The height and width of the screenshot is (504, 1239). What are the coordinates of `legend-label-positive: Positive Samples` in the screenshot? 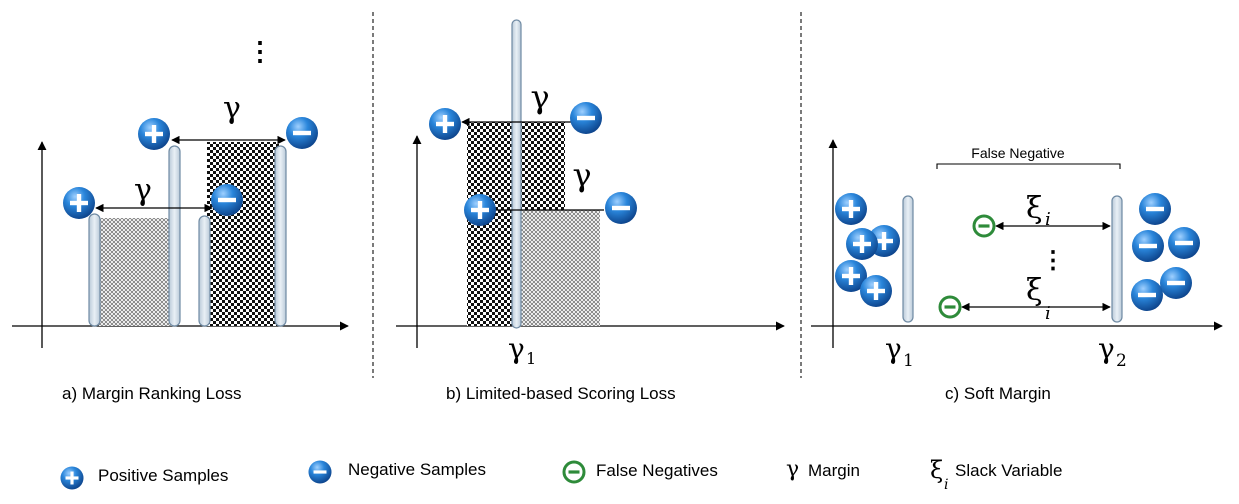 It's located at (163, 475).